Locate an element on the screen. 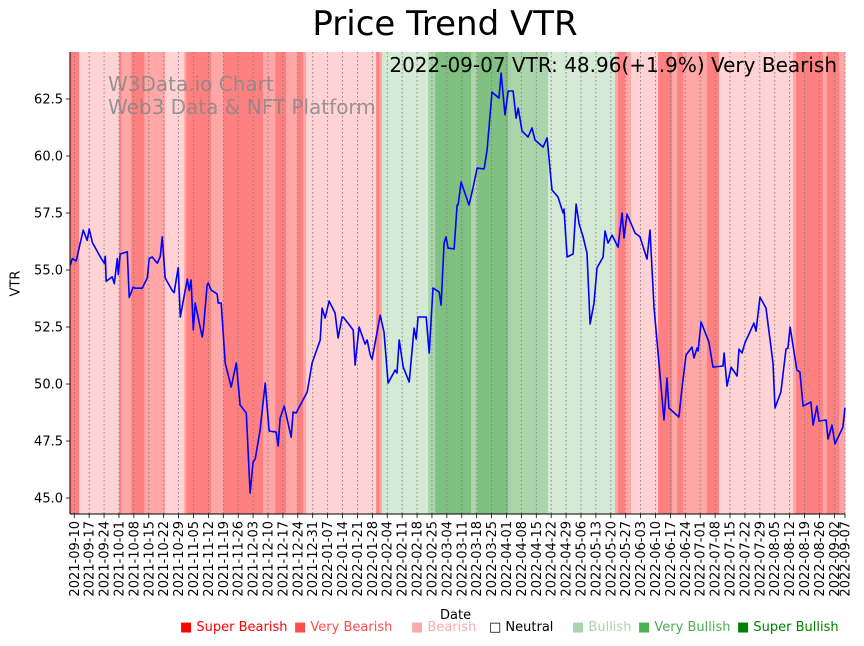 The width and height of the screenshot is (864, 646). x-tick-label: 2022-04-29 is located at coordinates (567, 559).